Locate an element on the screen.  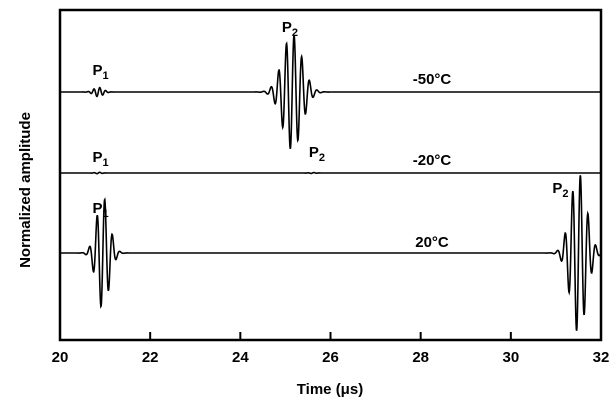
series-temperature-label: -20°C is located at coordinates (432, 160).